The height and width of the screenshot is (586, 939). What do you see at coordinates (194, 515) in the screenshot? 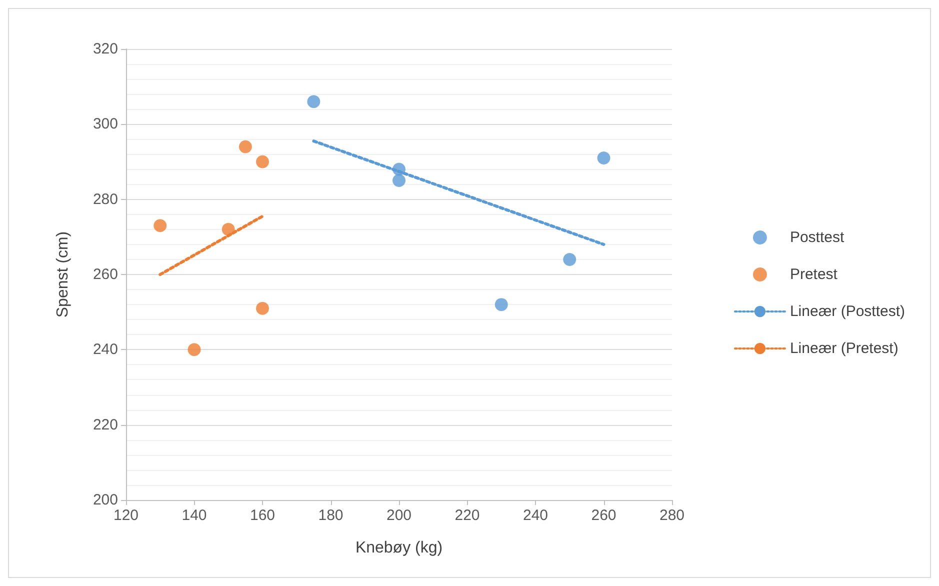
I see `x-tick-label: 140` at bounding box center [194, 515].